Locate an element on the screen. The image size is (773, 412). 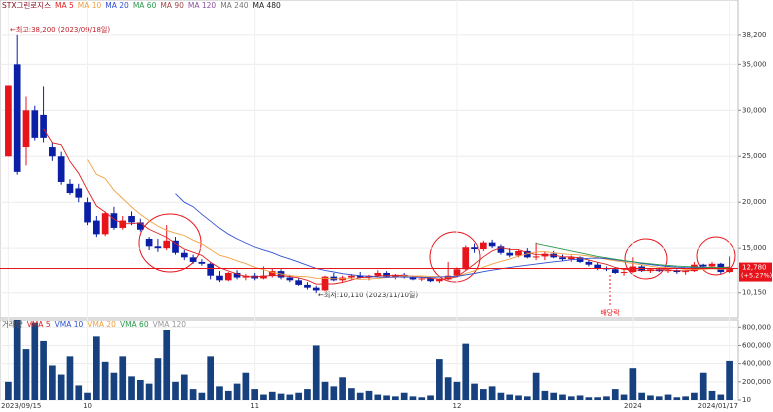
x-tick-label: 2023/09/15 is located at coordinates (21, 406).